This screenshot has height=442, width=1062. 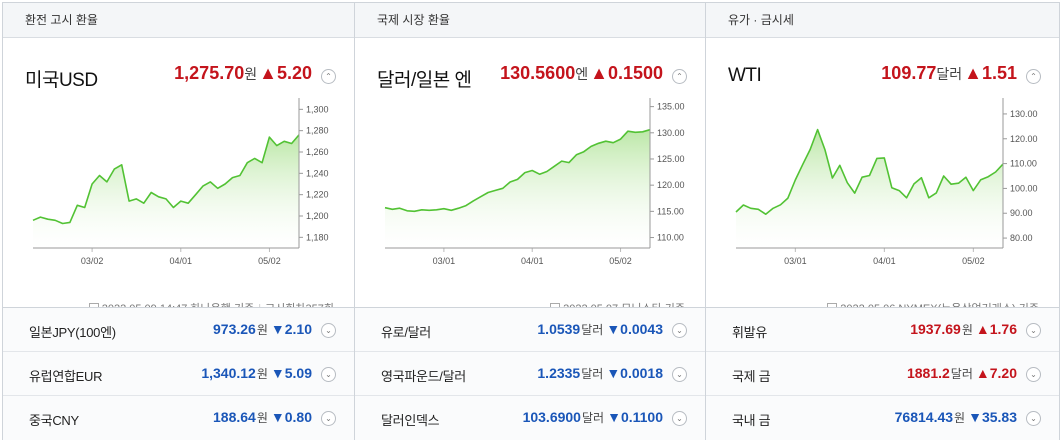 What do you see at coordinates (909, 73) in the screenshot?
I see `quote-price: 109.77` at bounding box center [909, 73].